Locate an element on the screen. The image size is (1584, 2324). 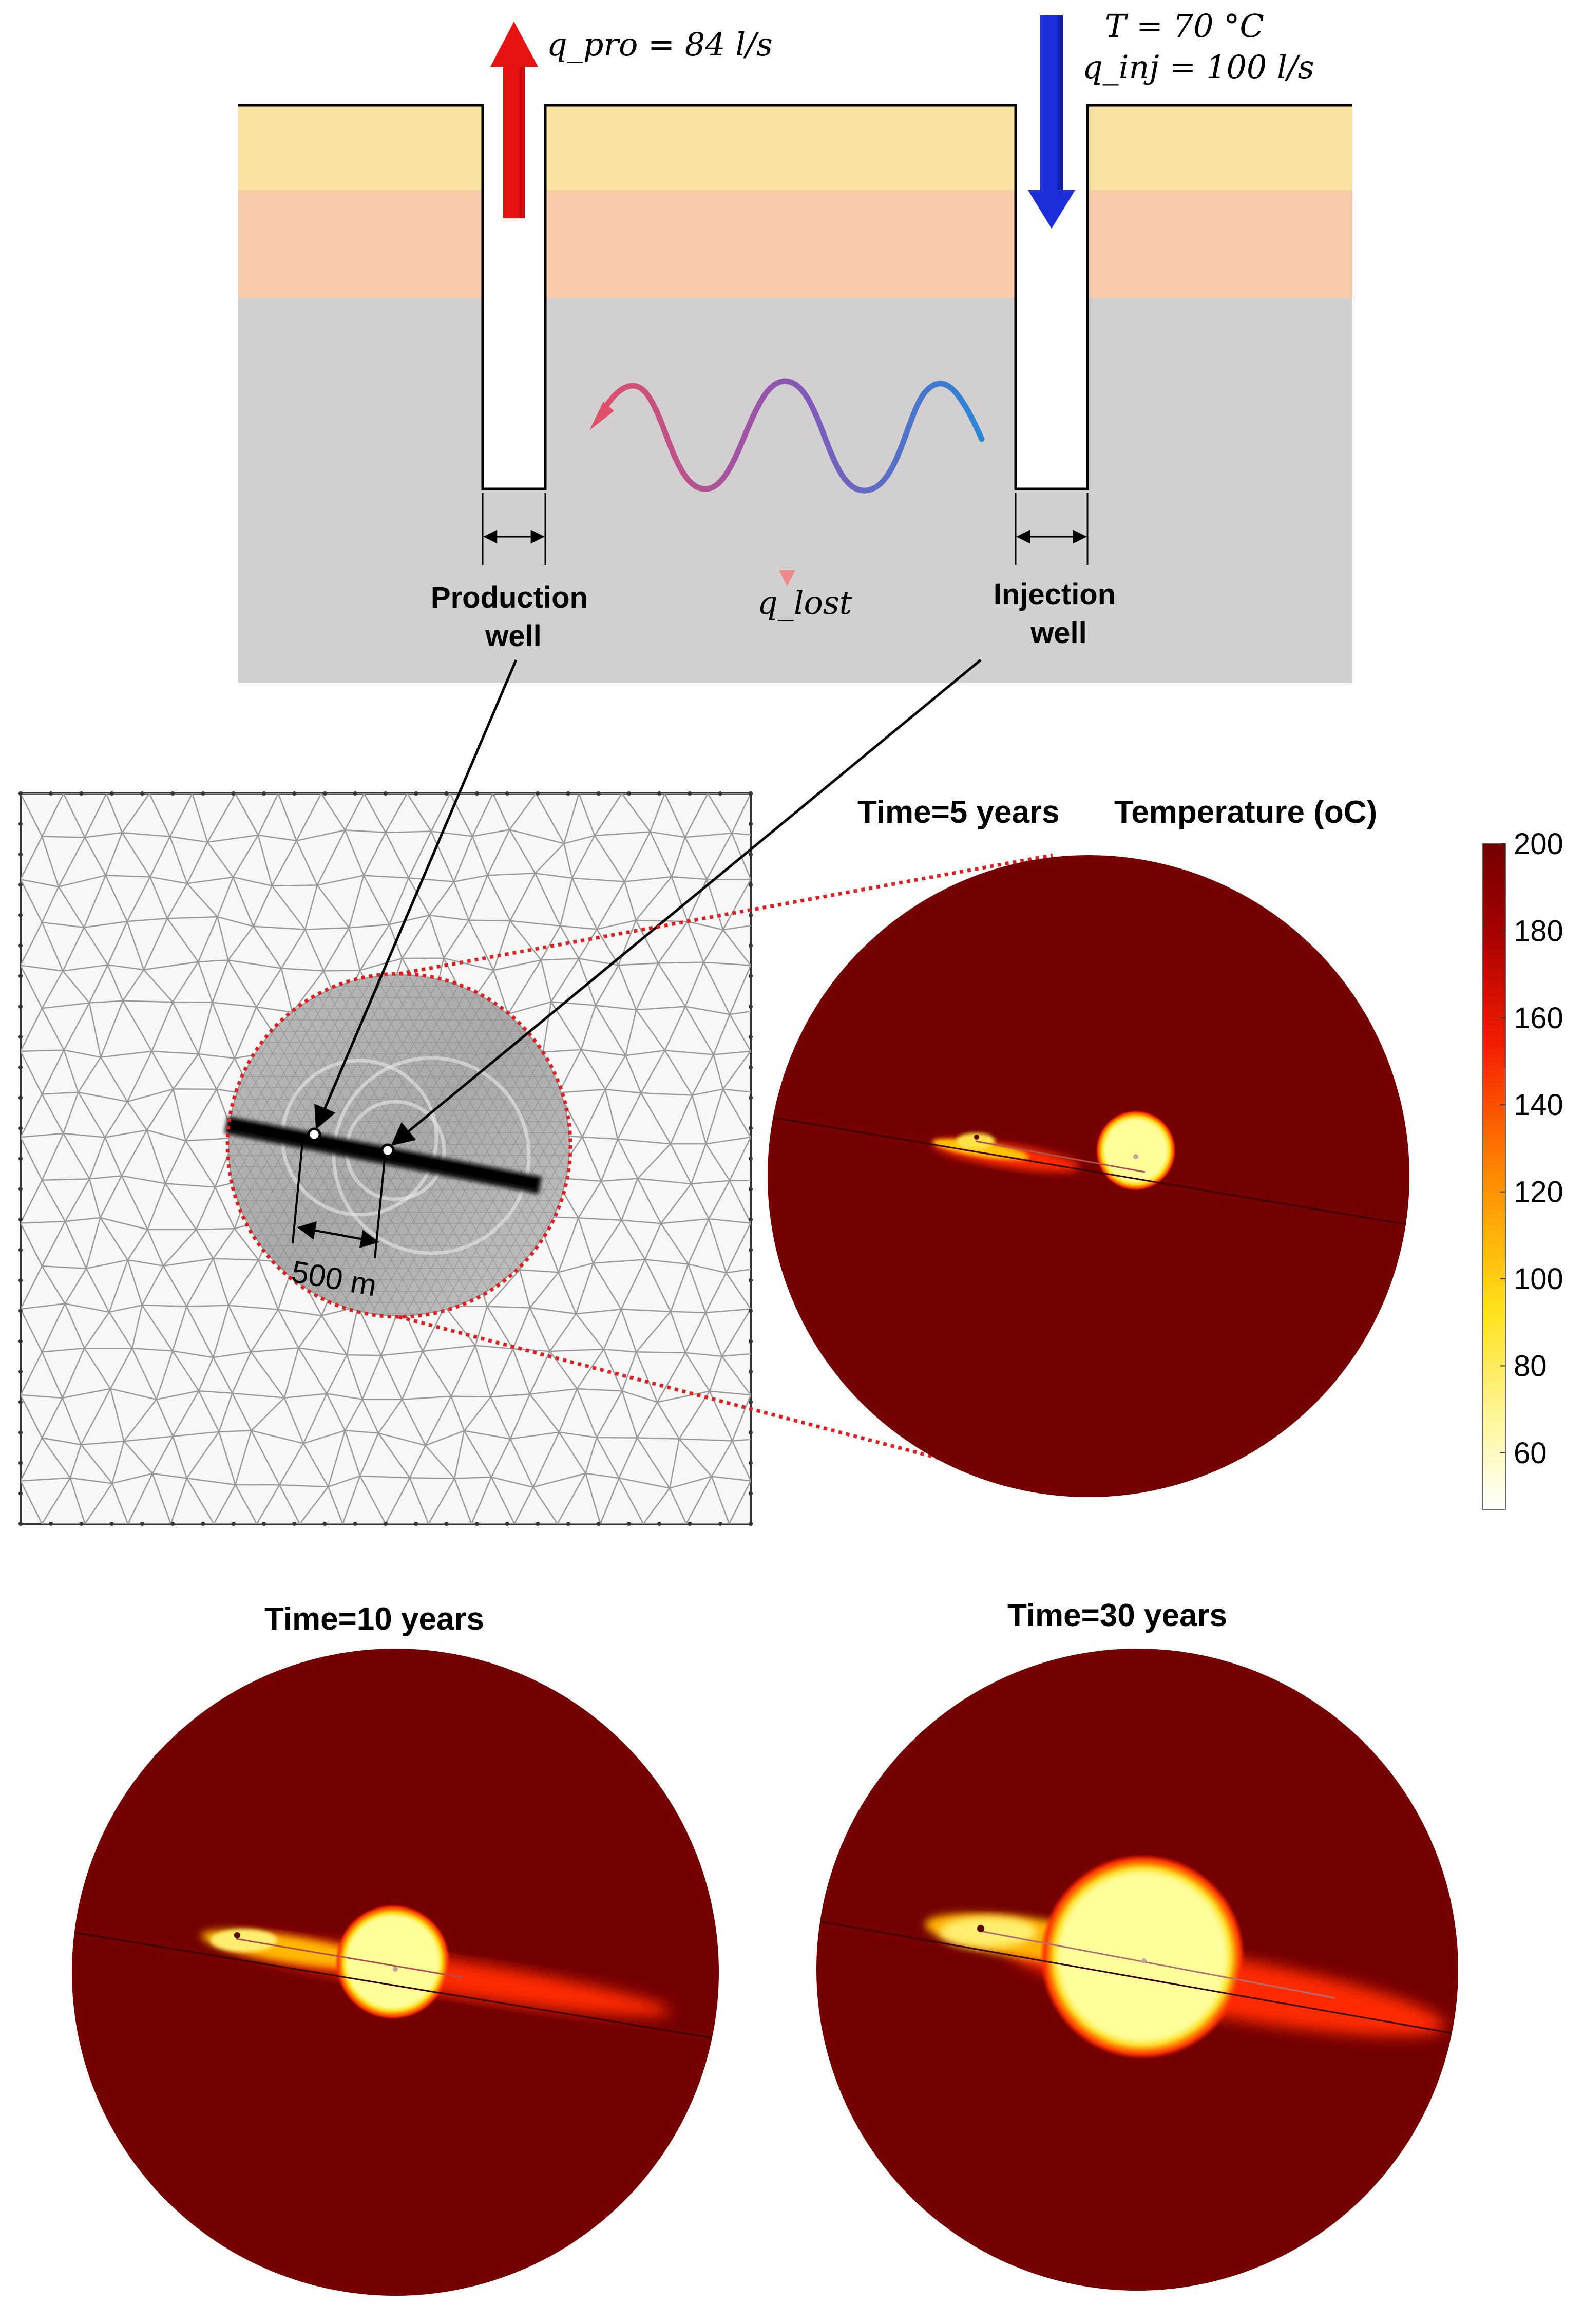
zoom-region-outline is located at coordinates (398, 1145).